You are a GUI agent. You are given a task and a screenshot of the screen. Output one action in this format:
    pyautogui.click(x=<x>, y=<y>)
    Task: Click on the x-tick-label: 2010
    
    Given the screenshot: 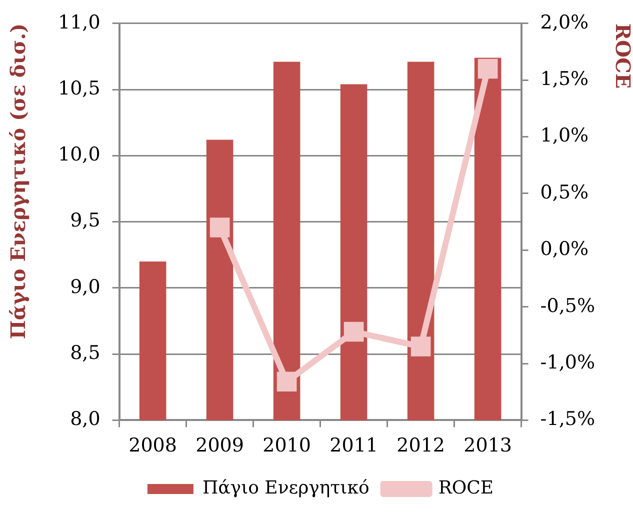 What is the action you would take?
    pyautogui.click(x=286, y=445)
    